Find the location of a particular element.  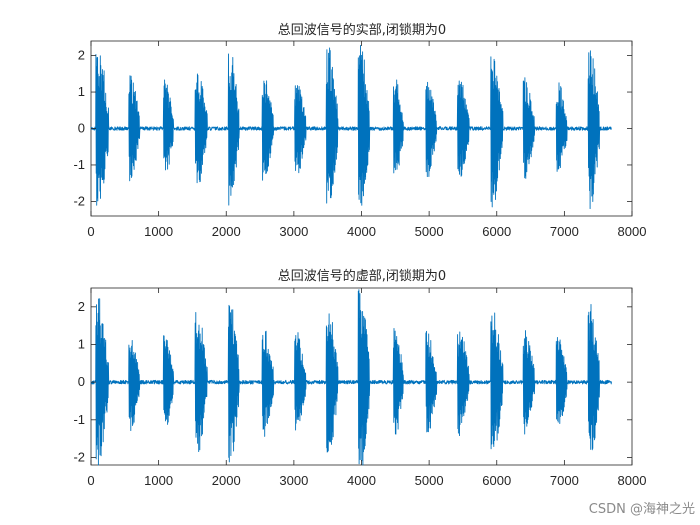

chart-title: 总回波信号的虚部,闭锁期为0 is located at coordinates (362, 276).